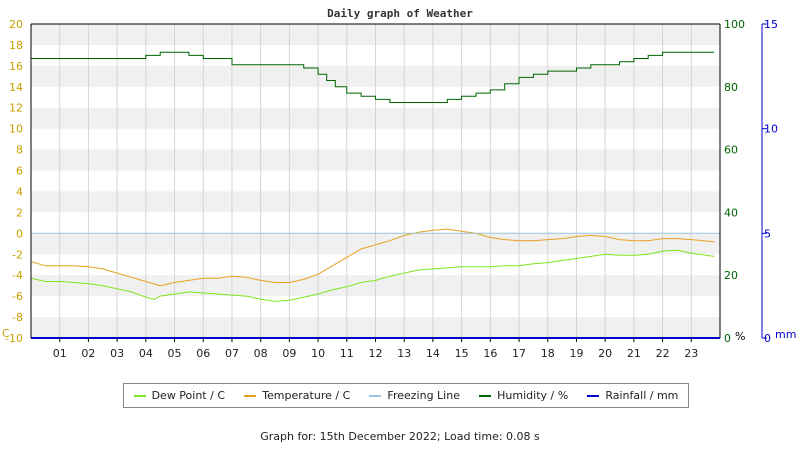 Image resolution: width=800 pixels, height=450 pixels. What do you see at coordinates (490, 353) in the screenshot?
I see `x-tick-label: 16` at bounding box center [490, 353].